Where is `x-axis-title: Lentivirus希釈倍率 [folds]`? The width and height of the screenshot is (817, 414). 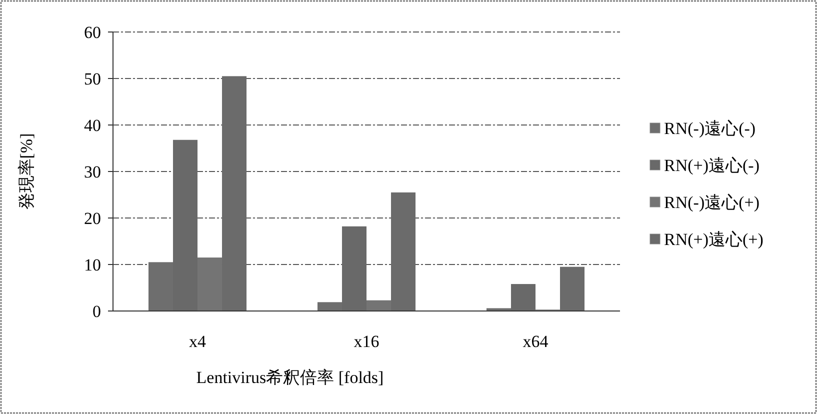
x-axis-title: Lentivirus希釈倍率 [folds] is located at coordinates (290, 377).